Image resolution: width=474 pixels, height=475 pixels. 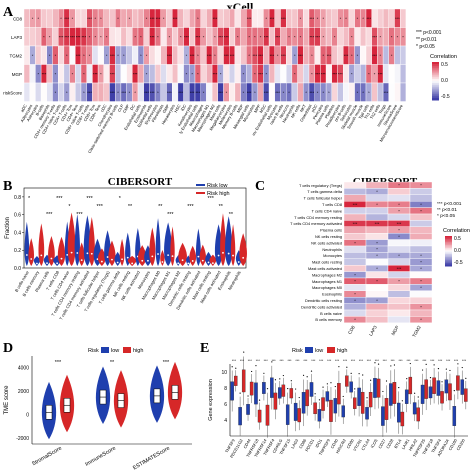 I want to click on gene-label: LAIR1, so click(x=405, y=443).